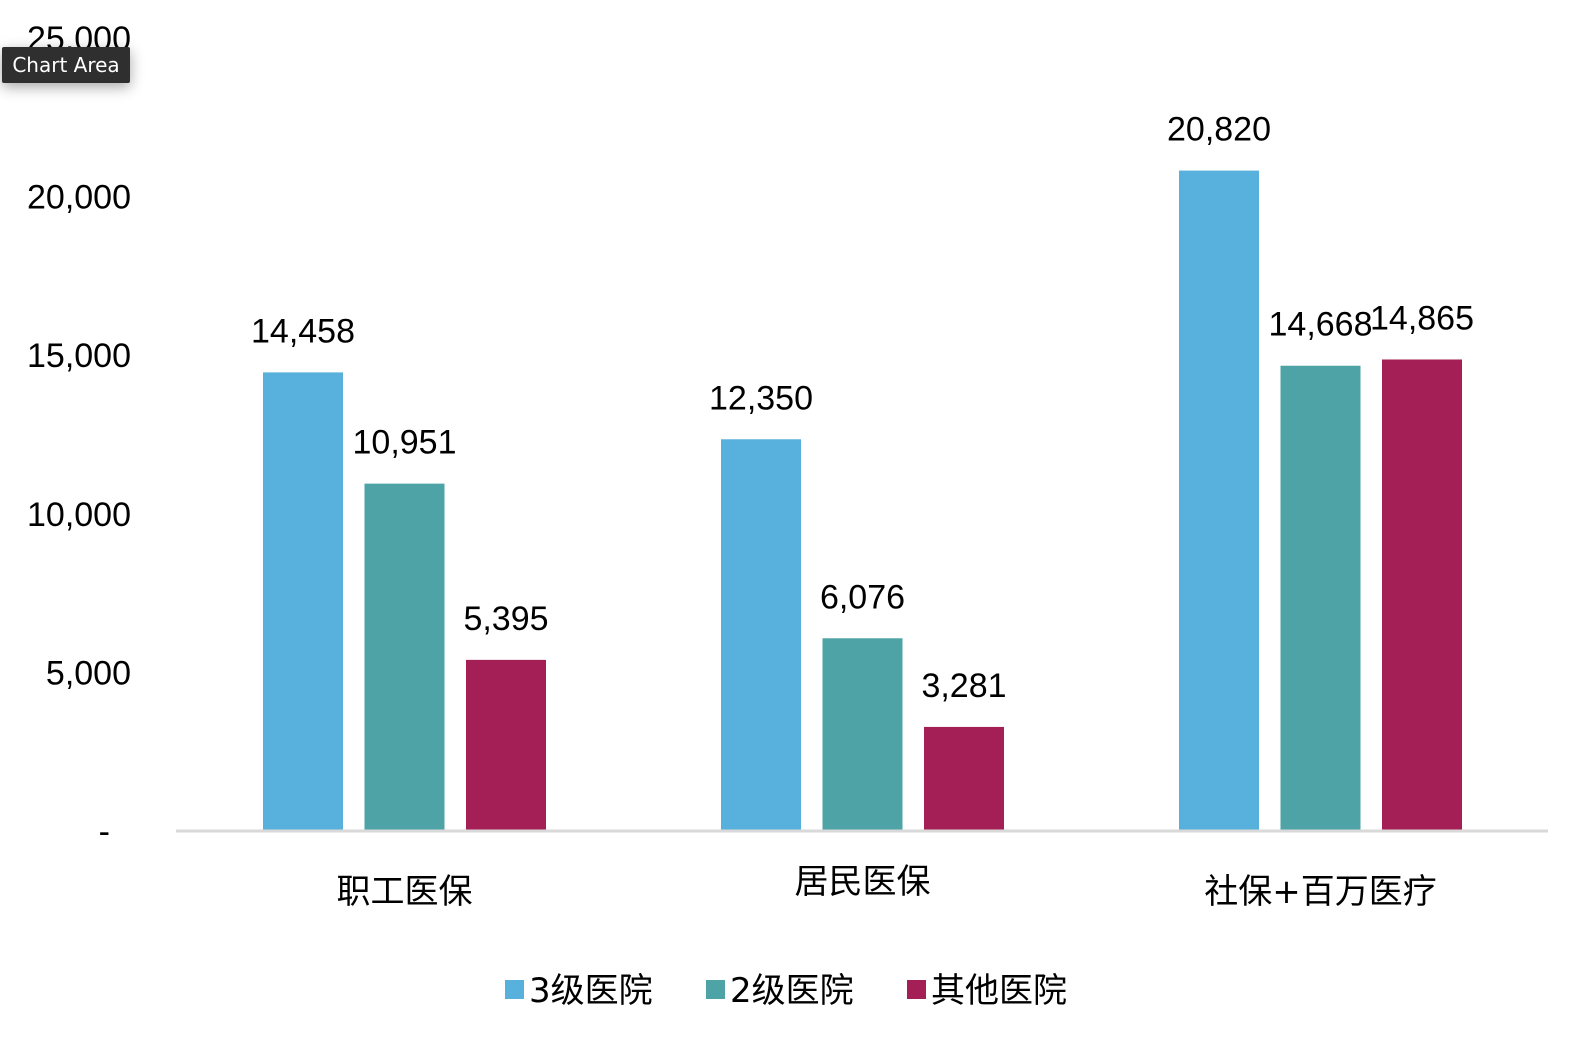 This screenshot has height=1038, width=1588. What do you see at coordinates (303, 331) in the screenshot?
I see `data-label: 14,458` at bounding box center [303, 331].